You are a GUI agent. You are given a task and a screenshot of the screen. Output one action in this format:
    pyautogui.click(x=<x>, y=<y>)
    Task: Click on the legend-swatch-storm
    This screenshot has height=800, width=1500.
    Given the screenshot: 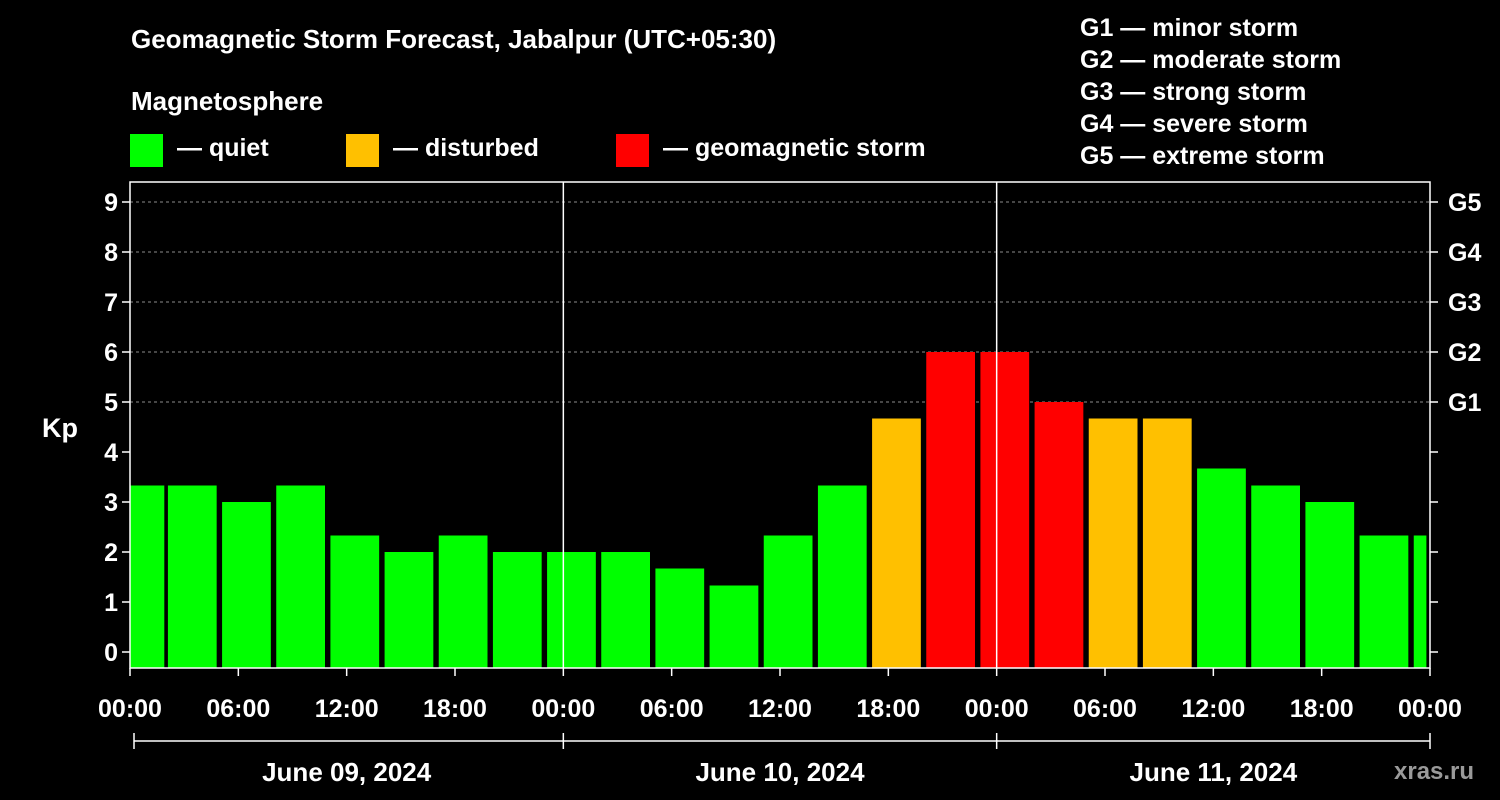 What is the action you would take?
    pyautogui.click(x=632, y=150)
    